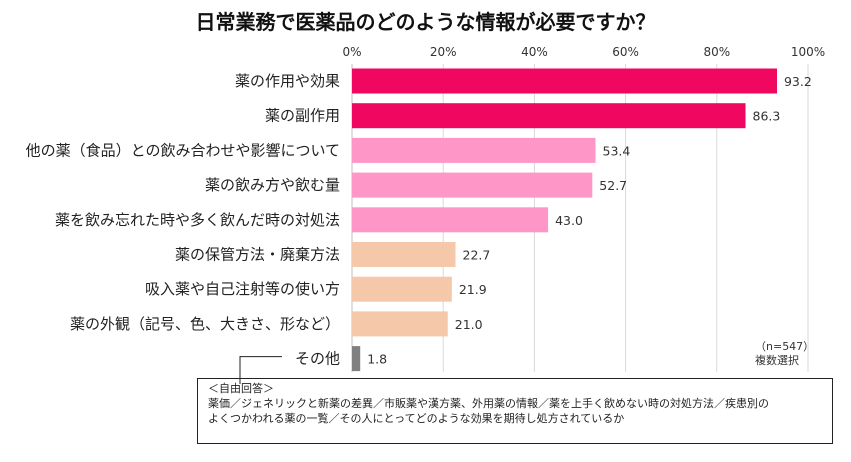 Image resolution: width=851 pixels, height=462 pixels. I want to click on category-label: 薬の保管方法・廃棄方法, so click(257, 255).